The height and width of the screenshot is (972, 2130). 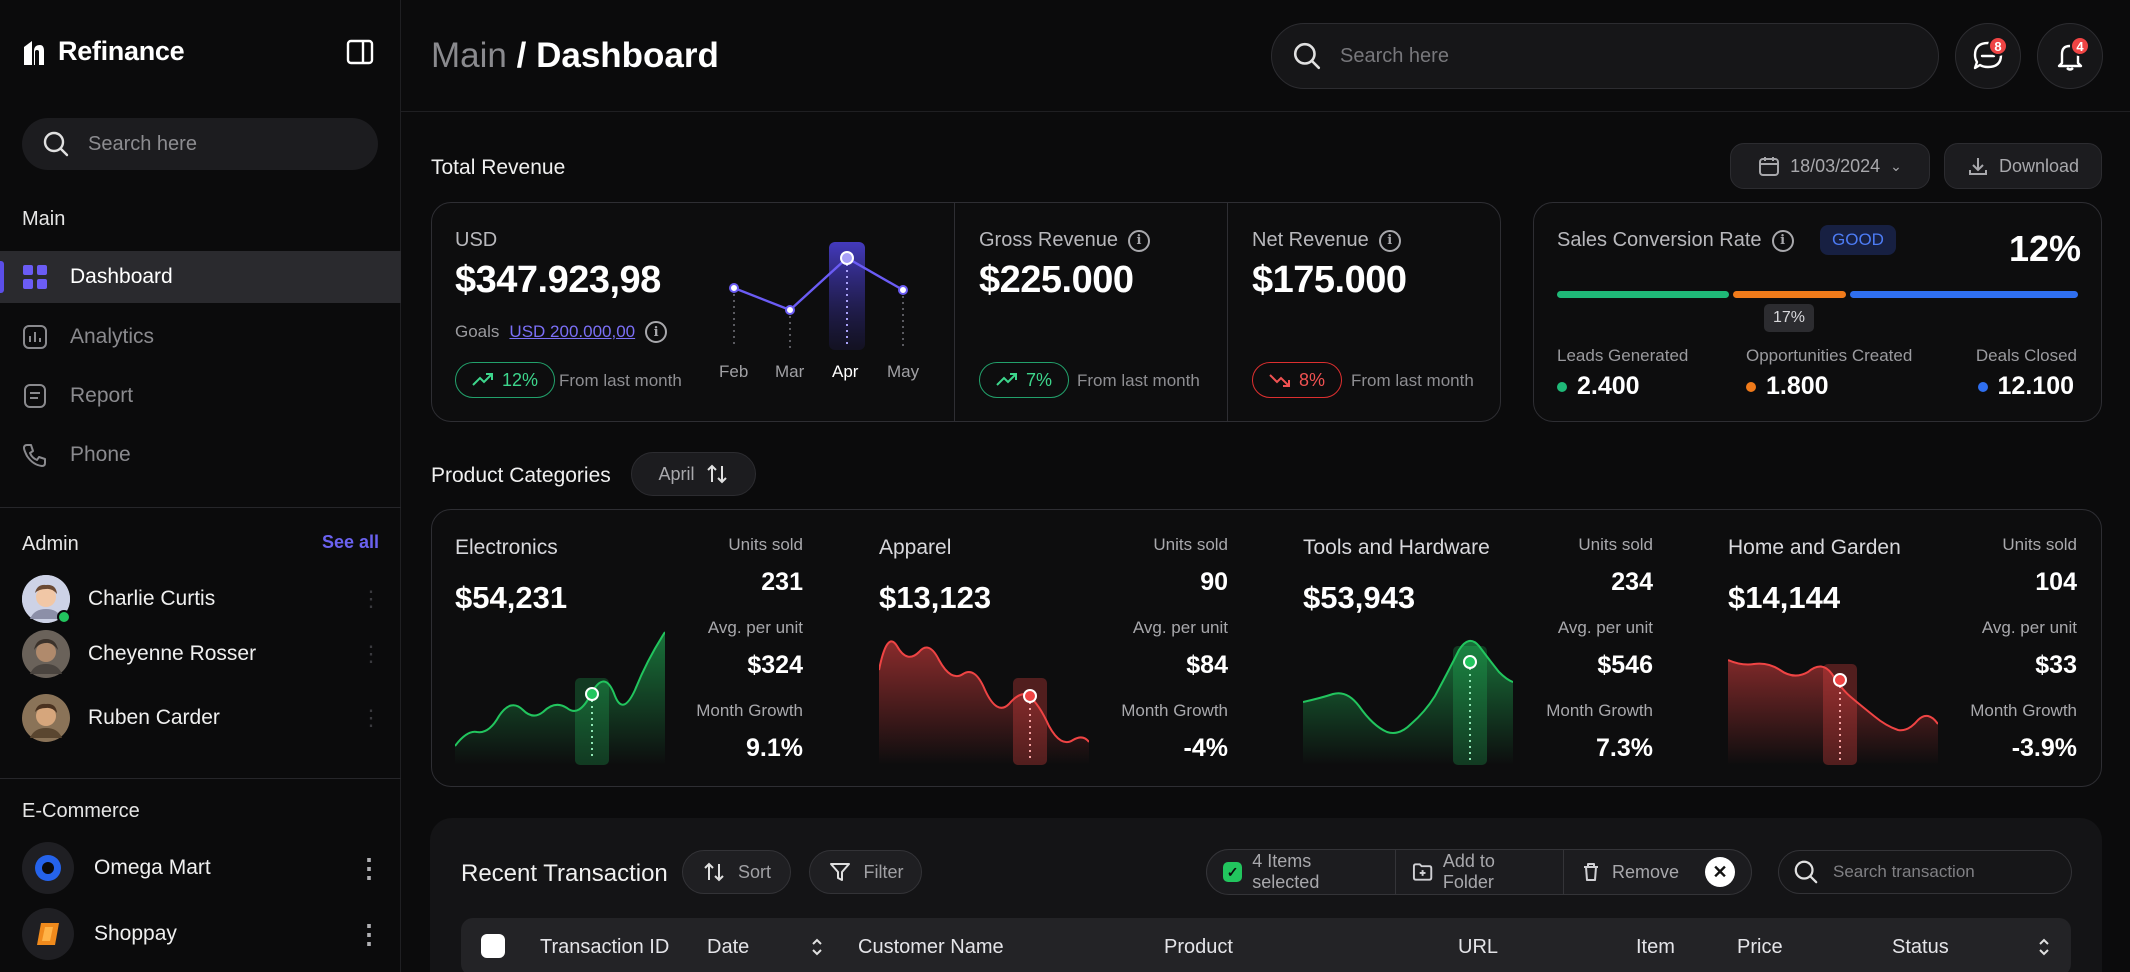 What do you see at coordinates (1279, 380) in the screenshot?
I see `trend-down-icon` at bounding box center [1279, 380].